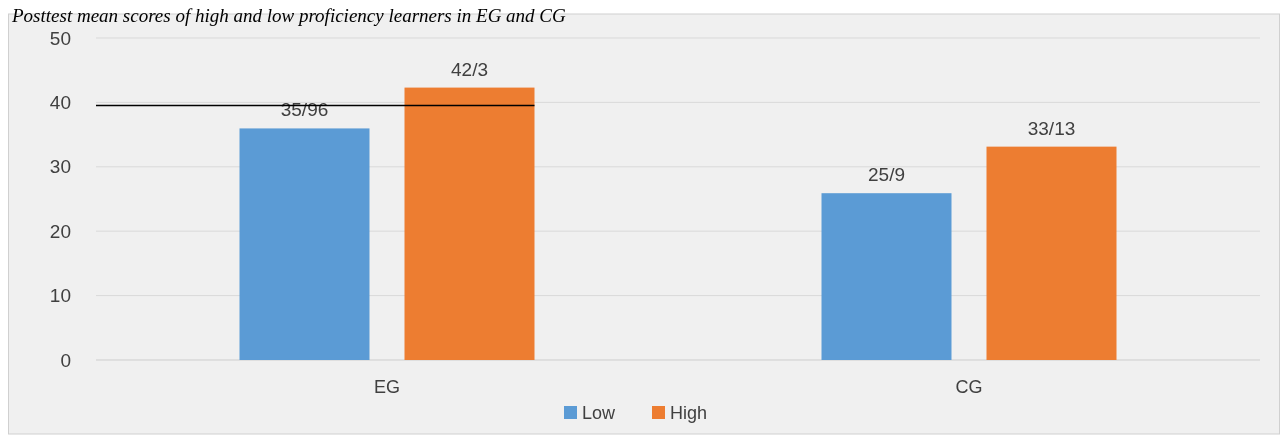  Describe the element at coordinates (469, 69) in the screenshot. I see `data-label: 42/3` at that location.